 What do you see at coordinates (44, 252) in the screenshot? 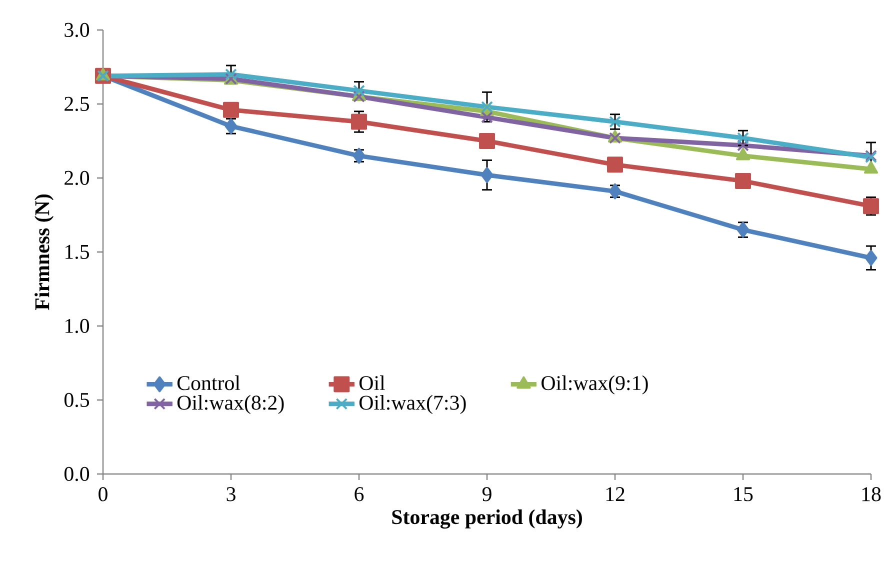
I see `y-axis-title: Firmness (N)` at bounding box center [44, 252].